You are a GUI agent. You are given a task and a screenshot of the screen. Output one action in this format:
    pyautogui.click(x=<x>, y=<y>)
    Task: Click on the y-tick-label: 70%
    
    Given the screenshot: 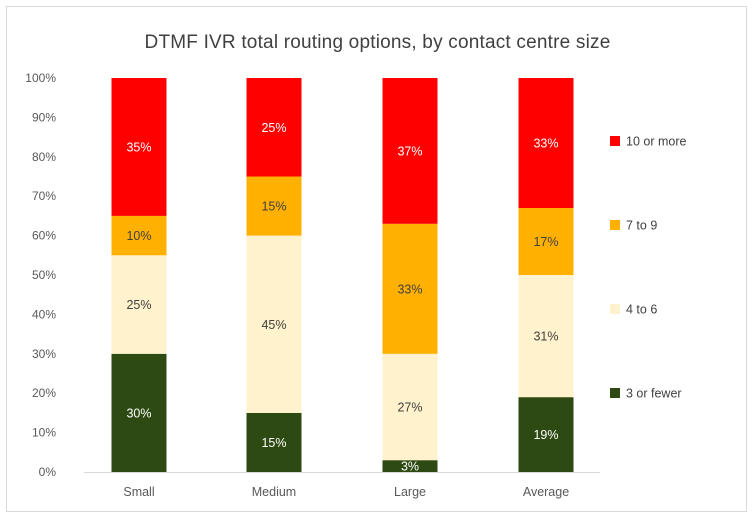 What is the action you would take?
    pyautogui.click(x=44, y=196)
    